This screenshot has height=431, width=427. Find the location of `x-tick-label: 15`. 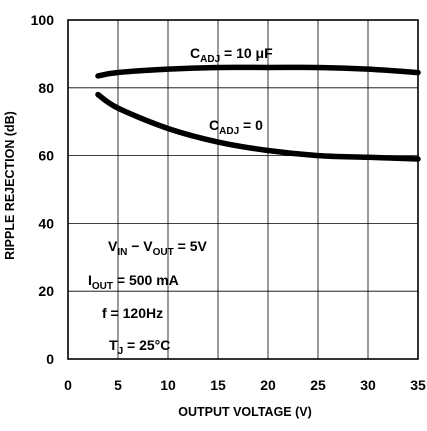

x-tick-label: 15 is located at coordinates (218, 385).